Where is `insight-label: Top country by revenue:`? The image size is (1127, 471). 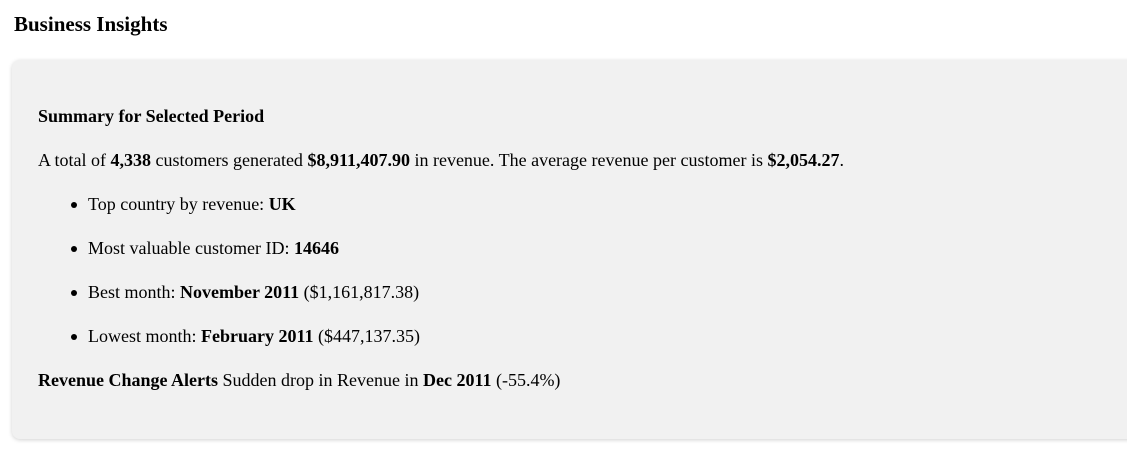
insight-label: Top country by revenue: is located at coordinates (178, 204).